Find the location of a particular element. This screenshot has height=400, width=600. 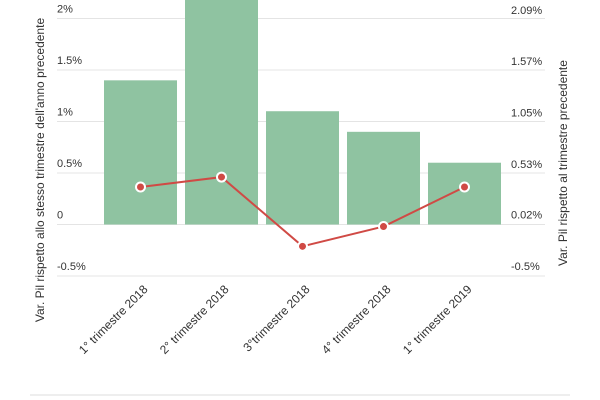

x-tick-label: 2° trimestre 2018 is located at coordinates (194, 319).